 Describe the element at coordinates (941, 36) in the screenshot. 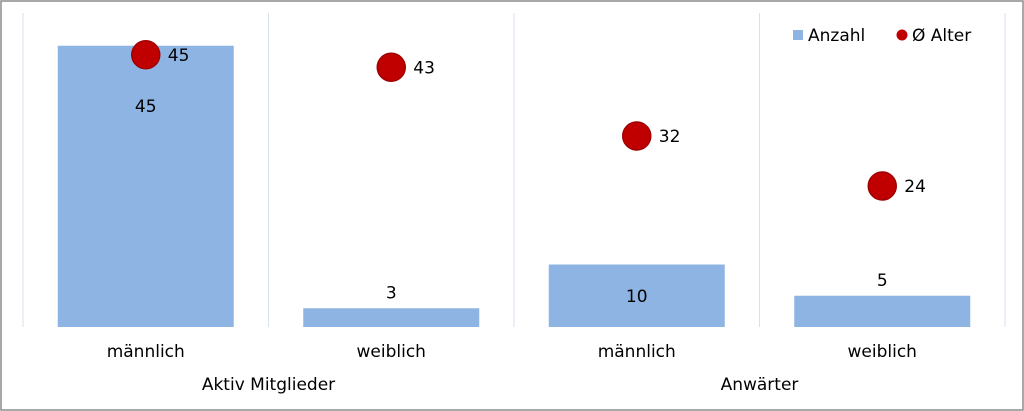

I see `legend-label-alter: Ø Alter` at that location.